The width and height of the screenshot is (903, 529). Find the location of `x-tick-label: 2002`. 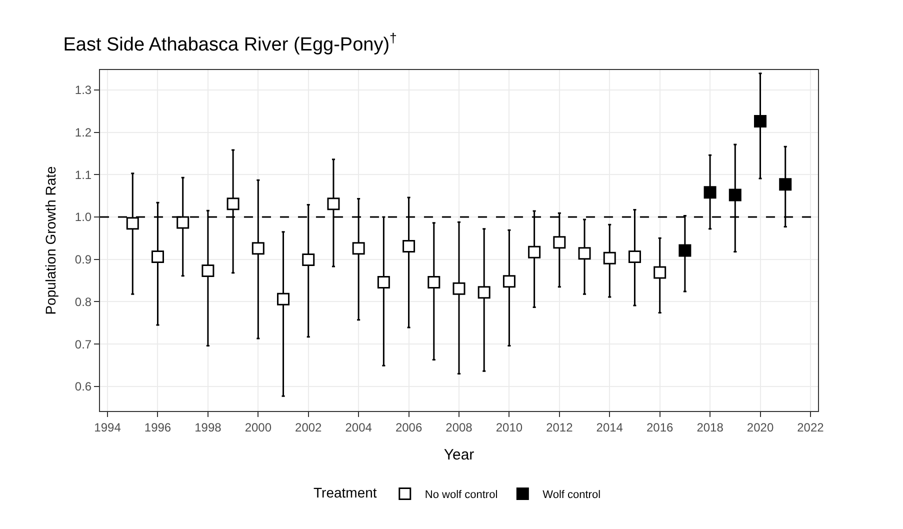

x-tick-label: 2002 is located at coordinates (308, 427).